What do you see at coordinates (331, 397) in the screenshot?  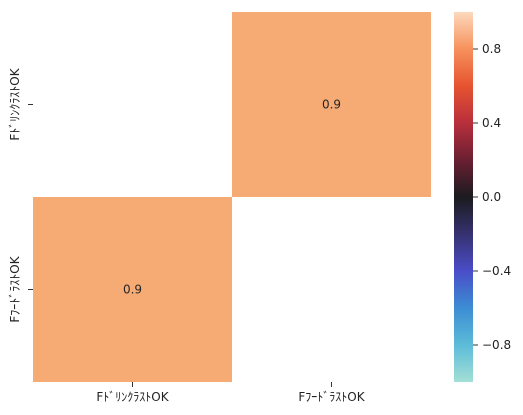 I see `x-tick-label: FﾌｰﾄﾞﾗｽﾄOK` at bounding box center [331, 397].